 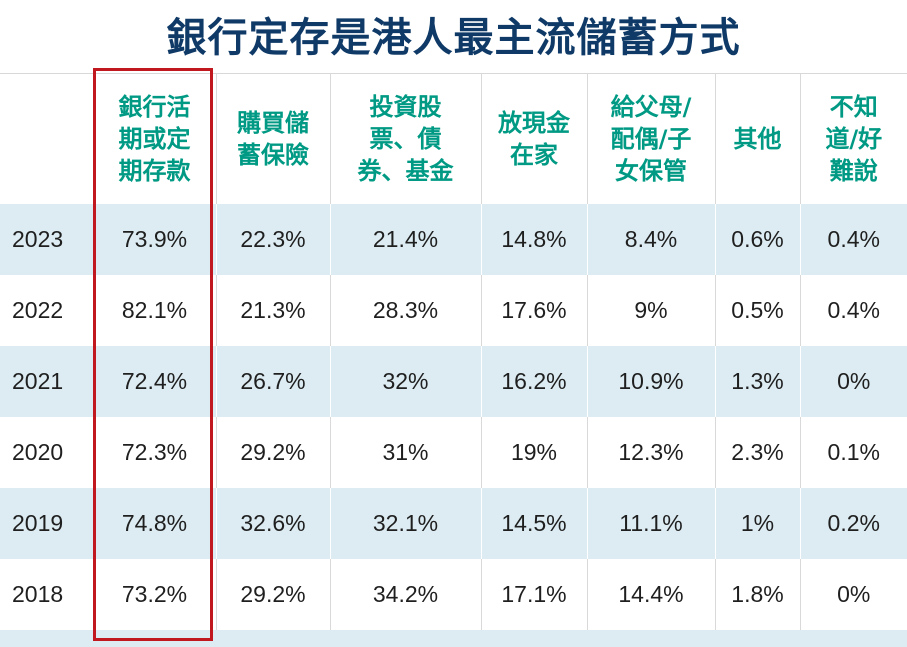 I want to click on value-cell: 1.8%, so click(x=757, y=594).